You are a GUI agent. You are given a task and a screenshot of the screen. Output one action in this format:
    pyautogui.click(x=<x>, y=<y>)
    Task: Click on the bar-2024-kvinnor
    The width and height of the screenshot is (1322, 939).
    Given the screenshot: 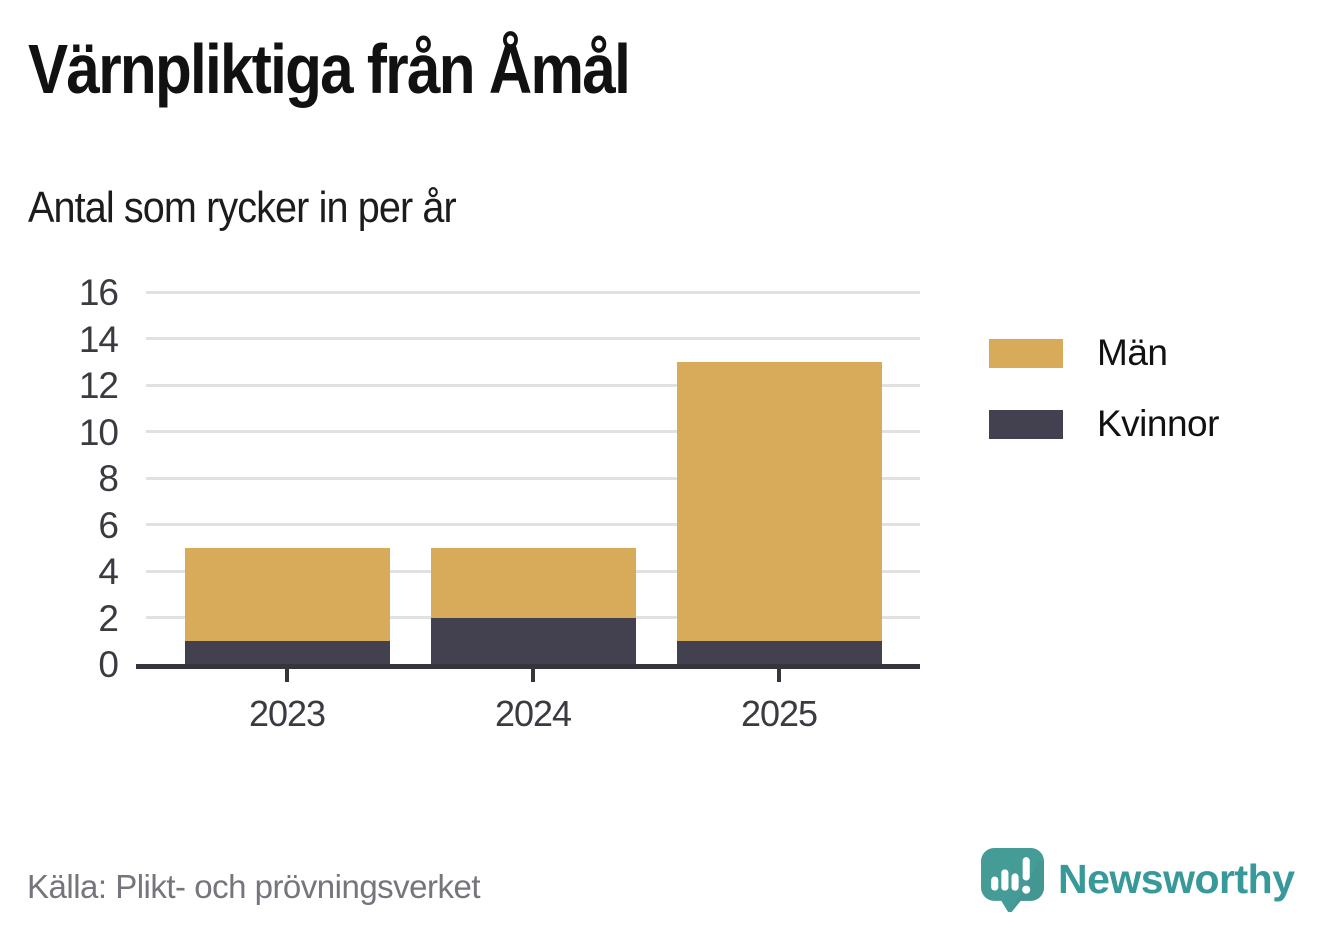 What is the action you would take?
    pyautogui.click(x=533, y=640)
    